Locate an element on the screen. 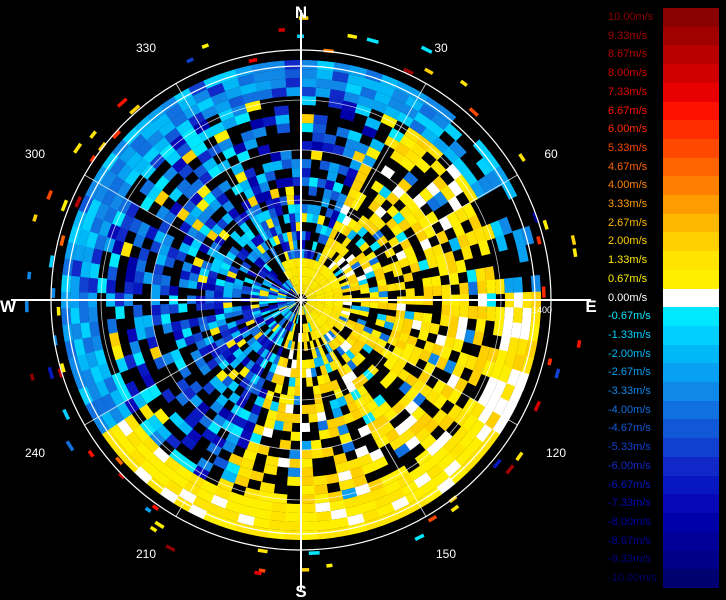 Image resolution: width=726 pixels, height=600 pixels. radar-center-marker is located at coordinates (301, 300).